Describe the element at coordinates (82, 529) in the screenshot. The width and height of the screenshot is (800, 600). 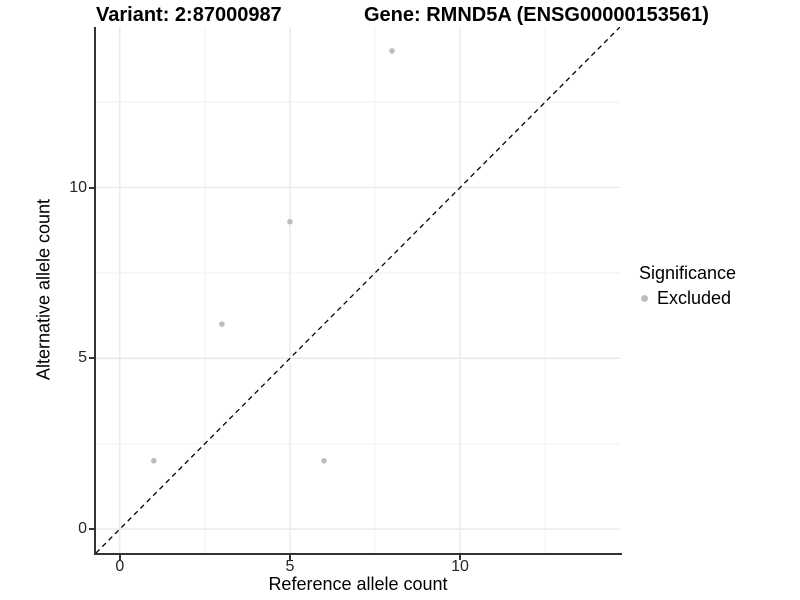
I see `y-axis-tick-label: 0` at that location.